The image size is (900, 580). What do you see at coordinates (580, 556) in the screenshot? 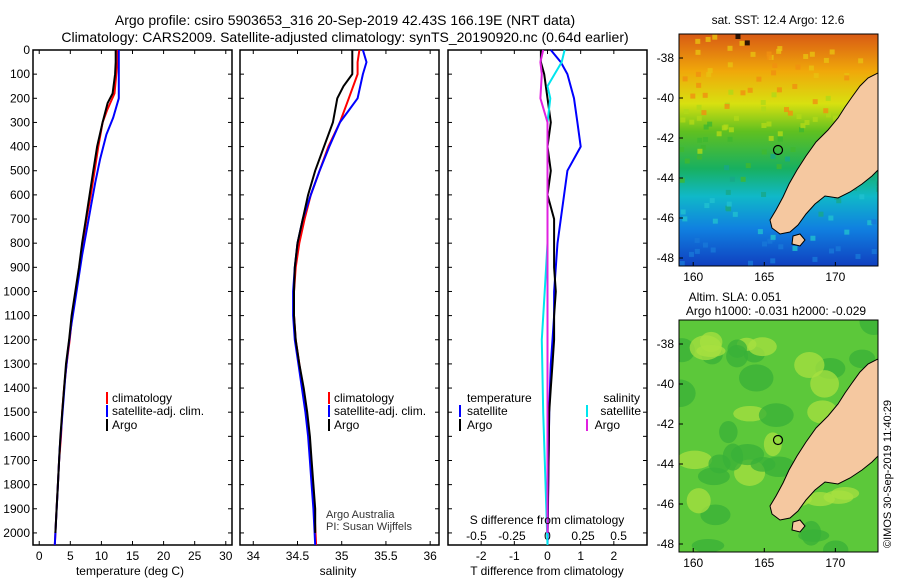
I see `x-tick-label: 1` at bounding box center [580, 556].